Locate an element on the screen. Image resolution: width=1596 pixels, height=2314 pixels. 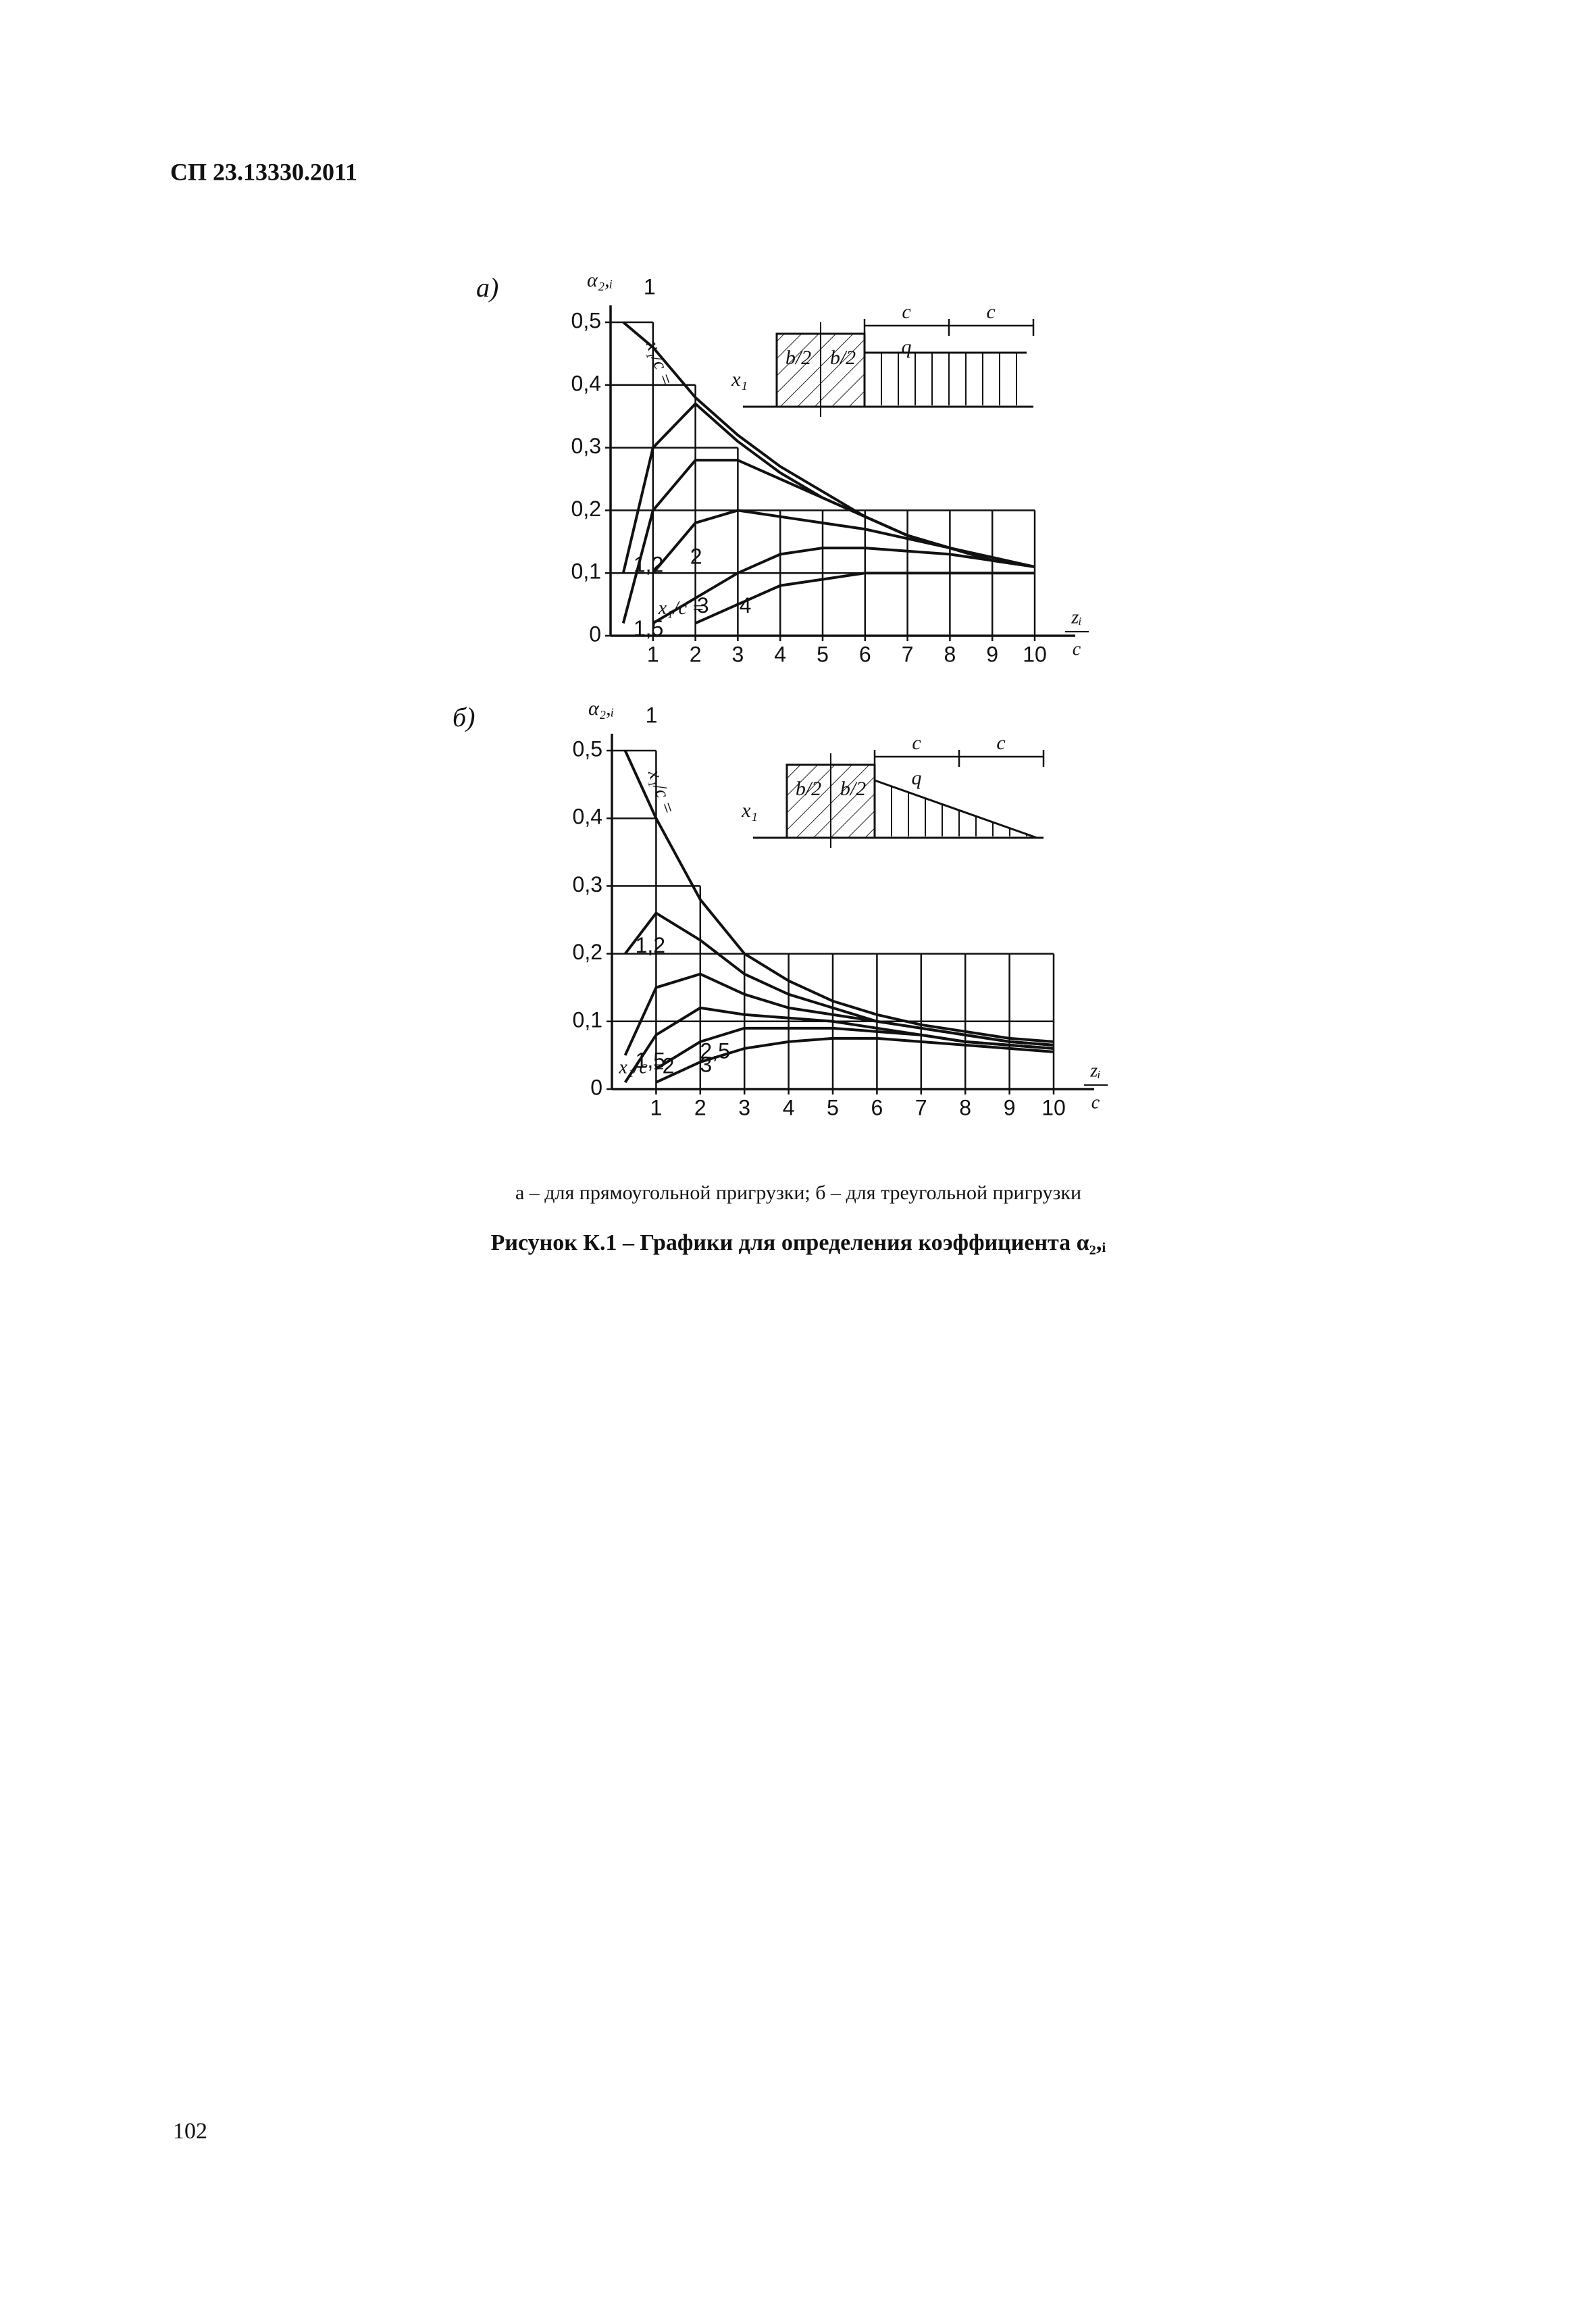
panel-label: а) is located at coordinates (487, 288).